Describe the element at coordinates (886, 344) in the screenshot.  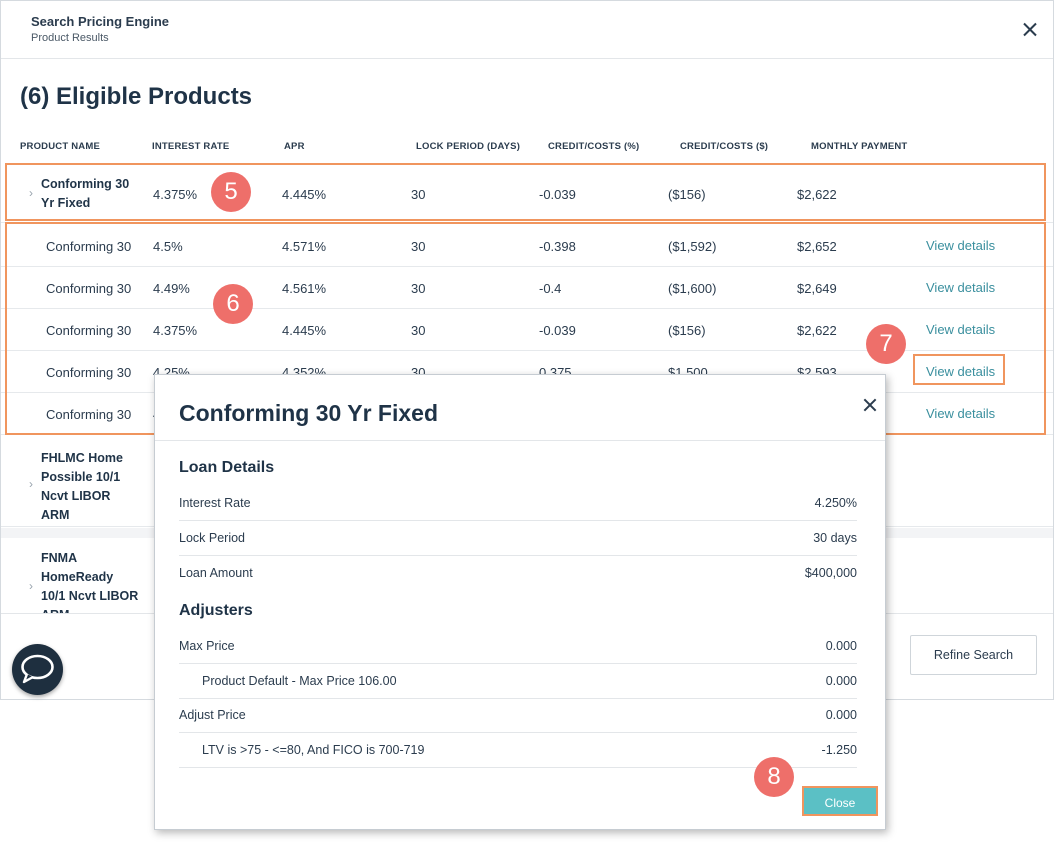
I see `callout-badge-7: 7` at that location.